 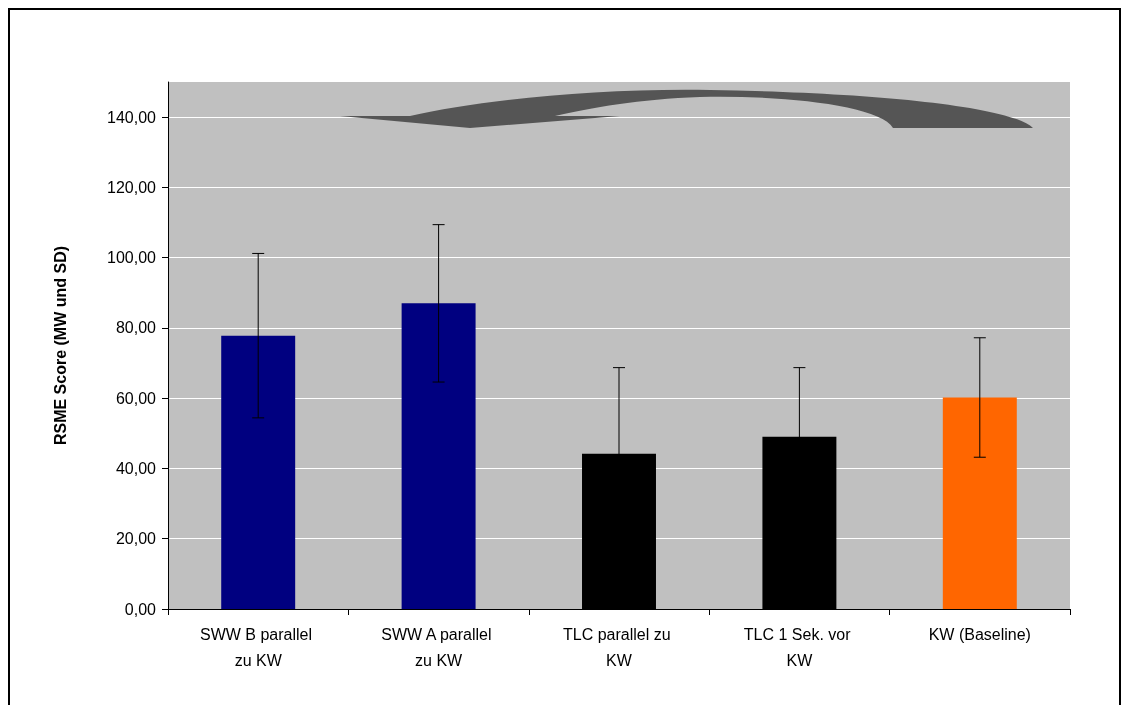 What do you see at coordinates (136, 468) in the screenshot?
I see `y-tick-label: 40,00` at bounding box center [136, 468].